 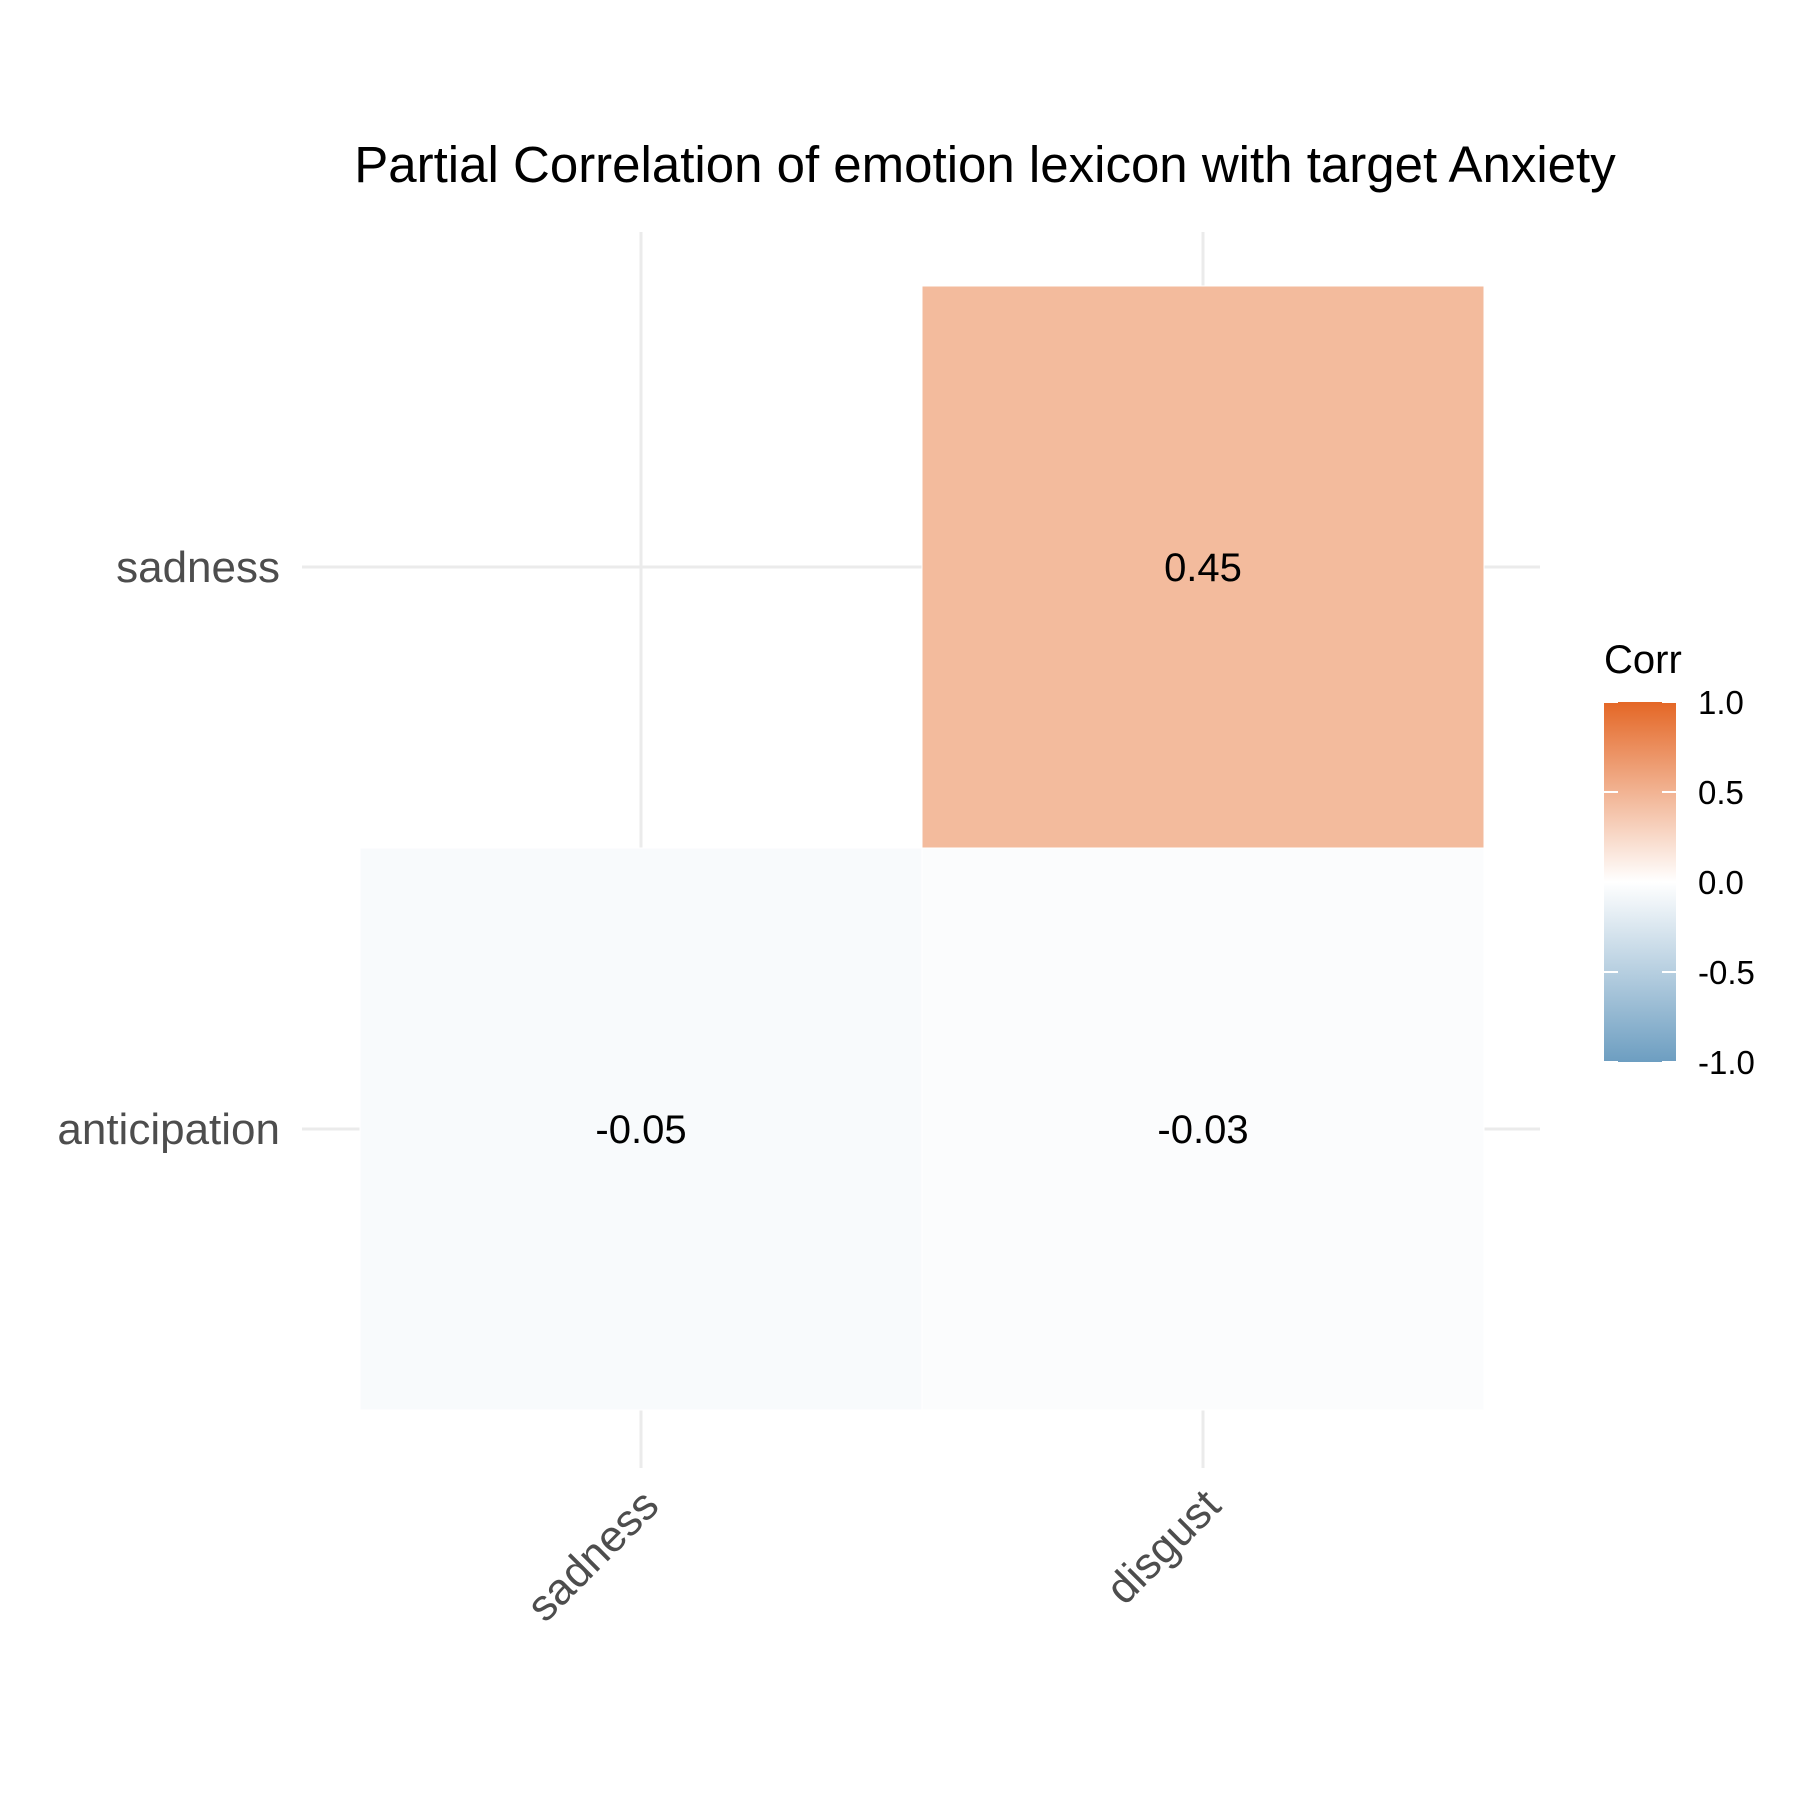 What do you see at coordinates (1643, 660) in the screenshot?
I see `legend-title: Corr` at bounding box center [1643, 660].